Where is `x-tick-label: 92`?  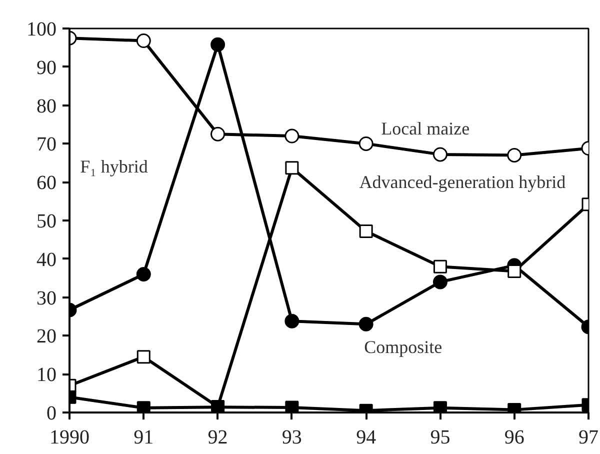
x-tick-label: 92 is located at coordinates (218, 437).